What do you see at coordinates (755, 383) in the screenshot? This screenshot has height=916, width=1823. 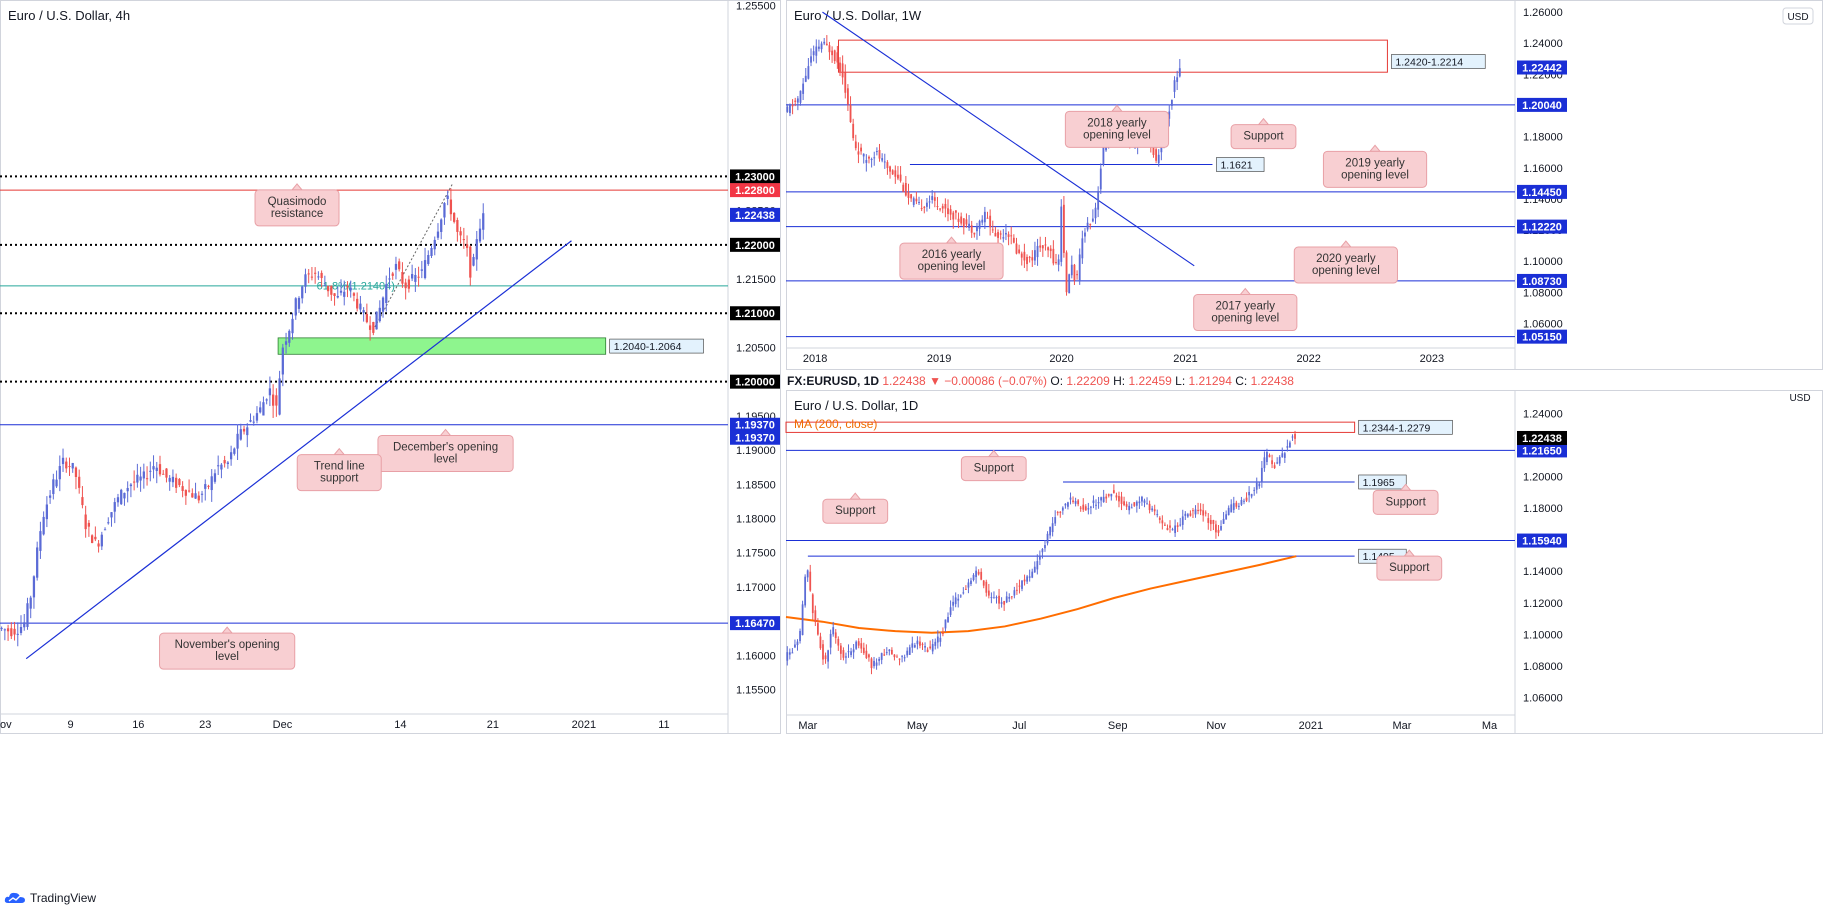 I see `price-badge-text: 1.20000` at bounding box center [755, 383].